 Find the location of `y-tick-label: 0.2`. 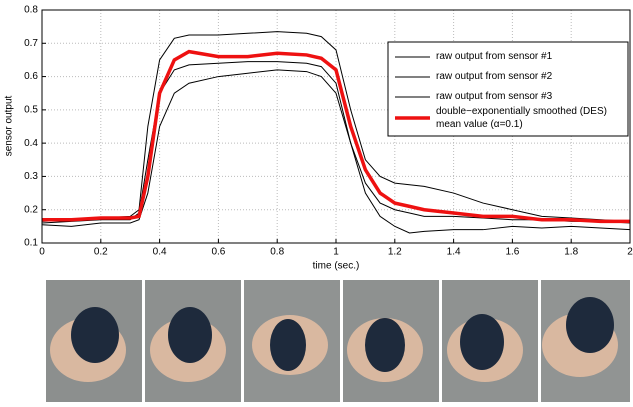

y-tick-label: 0.2 is located at coordinates (31, 209).